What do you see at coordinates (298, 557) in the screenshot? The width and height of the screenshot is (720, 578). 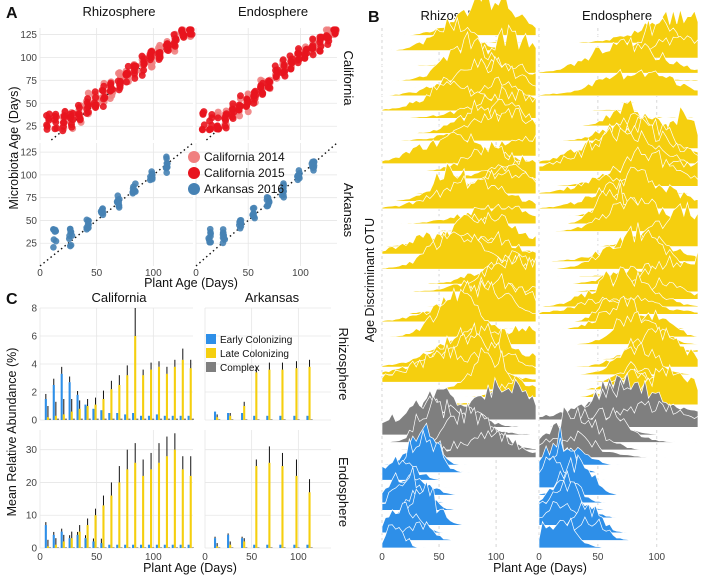 I see `x-tick-label: 100` at bounding box center [298, 557].